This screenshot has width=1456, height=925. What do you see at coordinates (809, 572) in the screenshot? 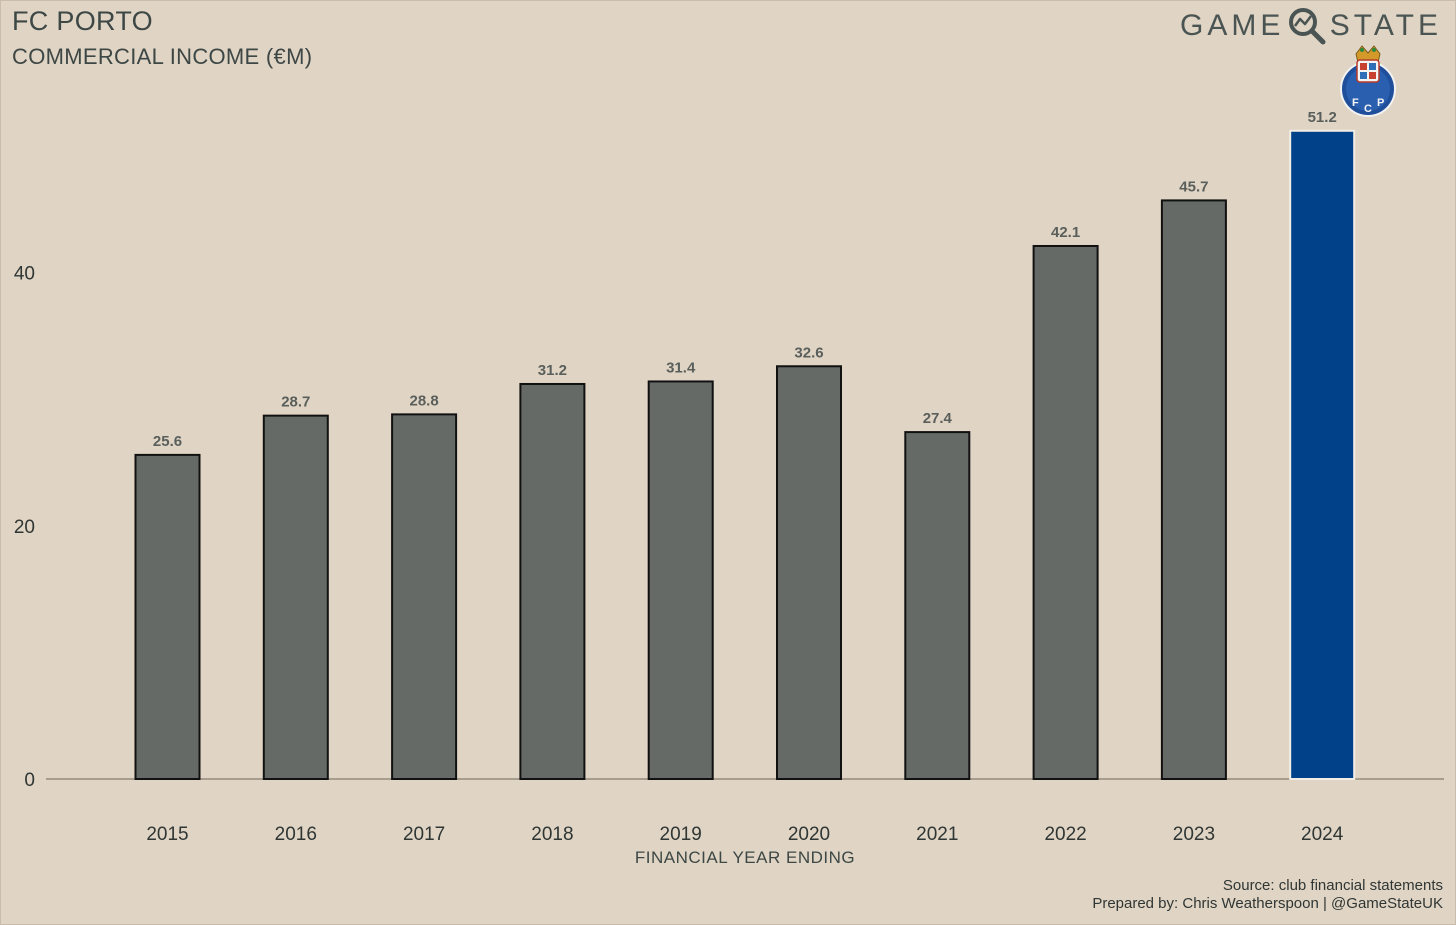
I see `bar-2020` at bounding box center [809, 572].